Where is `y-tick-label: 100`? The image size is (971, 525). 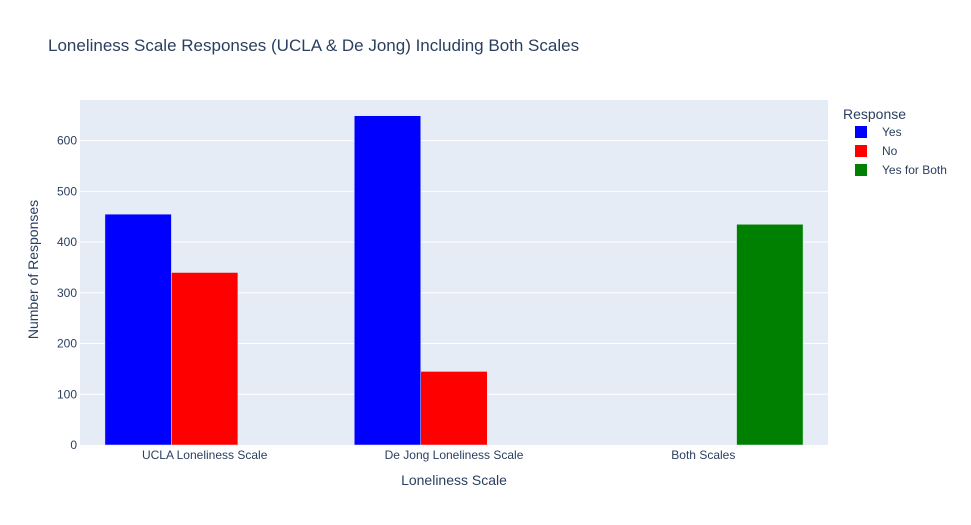
y-tick-label: 100 is located at coordinates (67, 394).